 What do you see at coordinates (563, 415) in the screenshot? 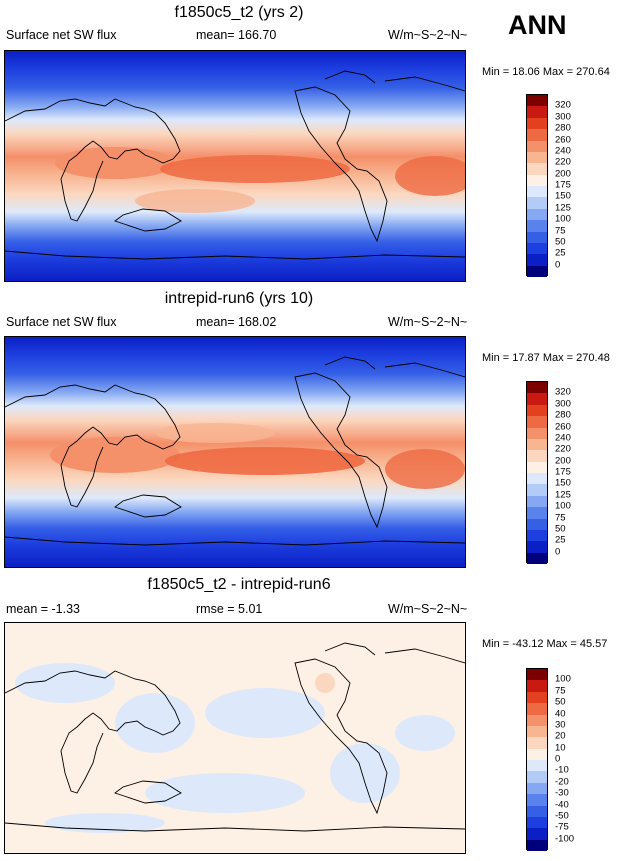
I see `colorbar-tick-label: 280` at bounding box center [563, 415].